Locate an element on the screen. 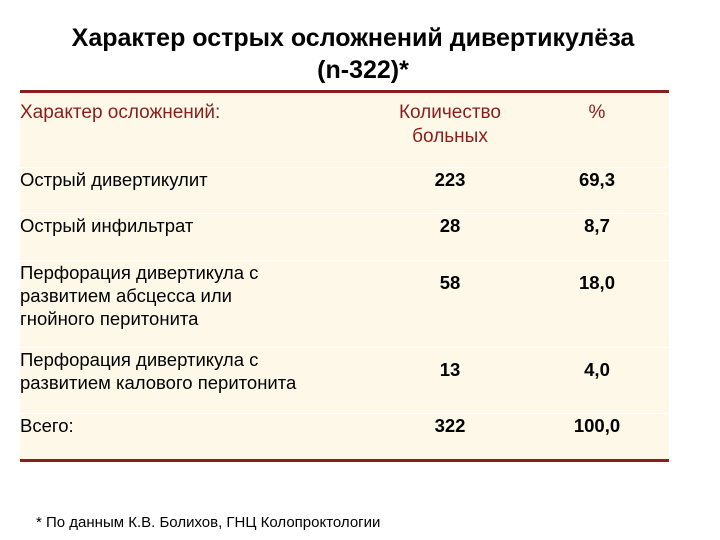 This screenshot has height=540, width=720. header-count-line-2: больных is located at coordinates (450, 136).